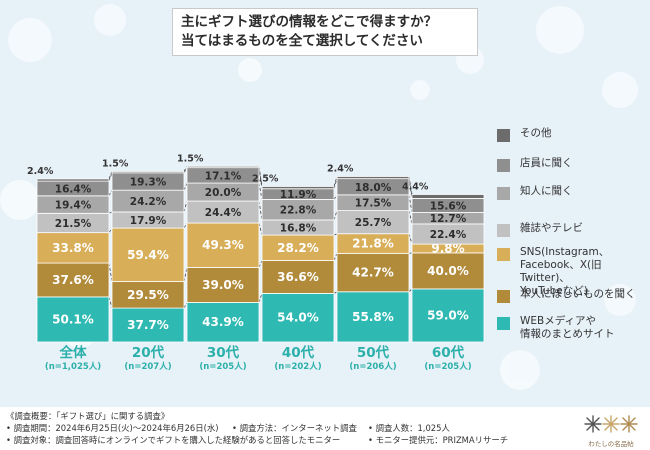  What do you see at coordinates (148, 295) in the screenshot?
I see `data-label: 29.5%` at bounding box center [148, 295].